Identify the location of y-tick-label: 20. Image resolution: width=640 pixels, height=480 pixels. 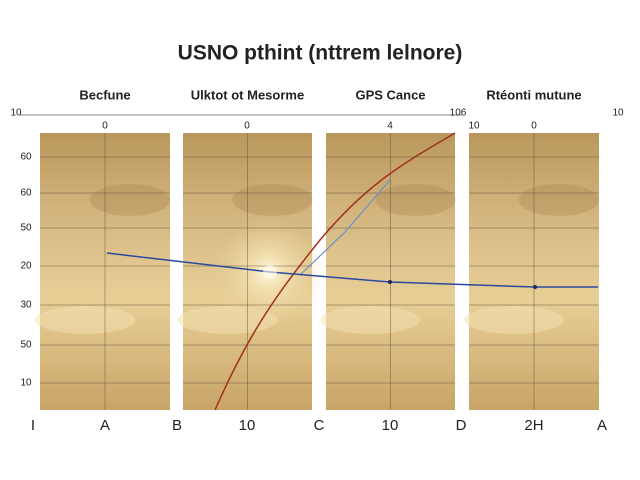
(26, 266).